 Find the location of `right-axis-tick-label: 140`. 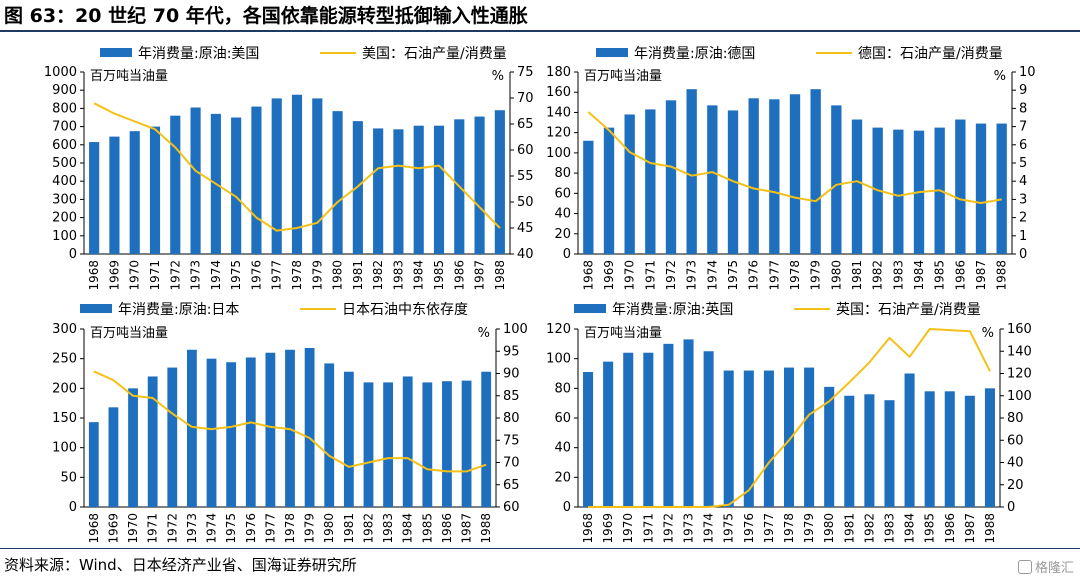

right-axis-tick-label: 140 is located at coordinates (1019, 351).